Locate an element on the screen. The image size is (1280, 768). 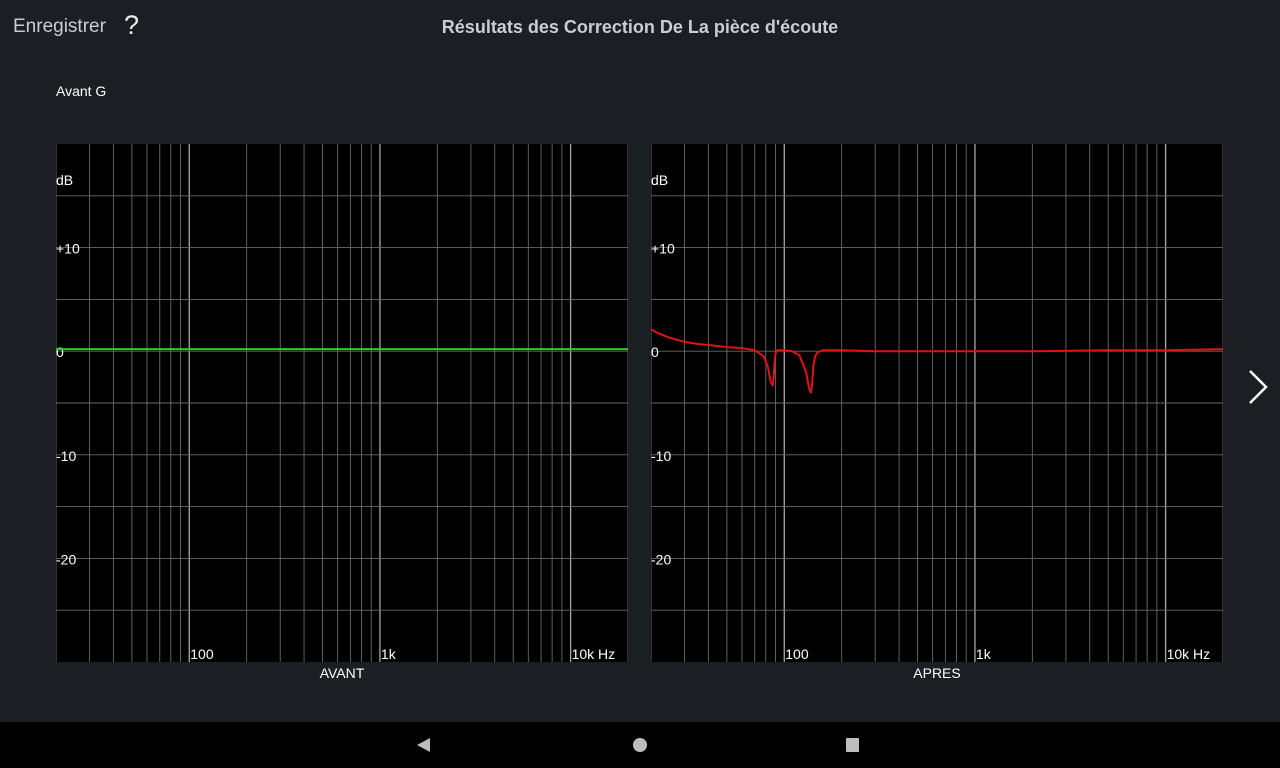
chart-after-y-tick-label: -20 is located at coordinates (661, 559).